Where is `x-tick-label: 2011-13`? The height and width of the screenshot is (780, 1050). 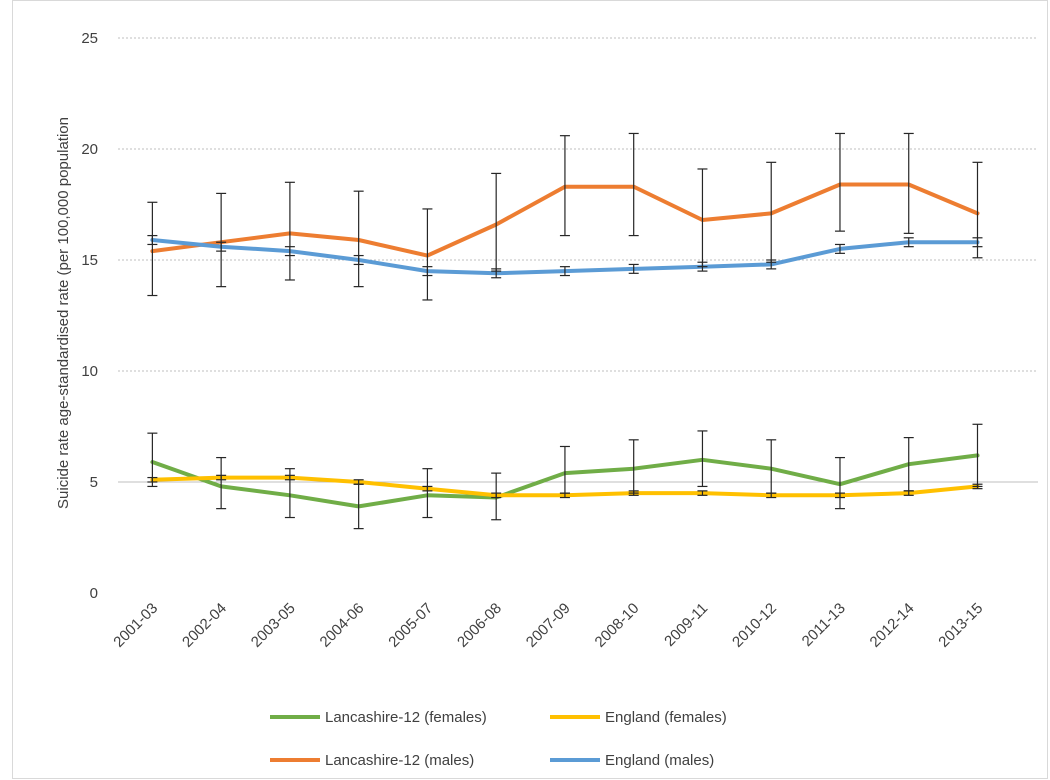
x-tick-label: 2011-13 is located at coordinates (824, 625).